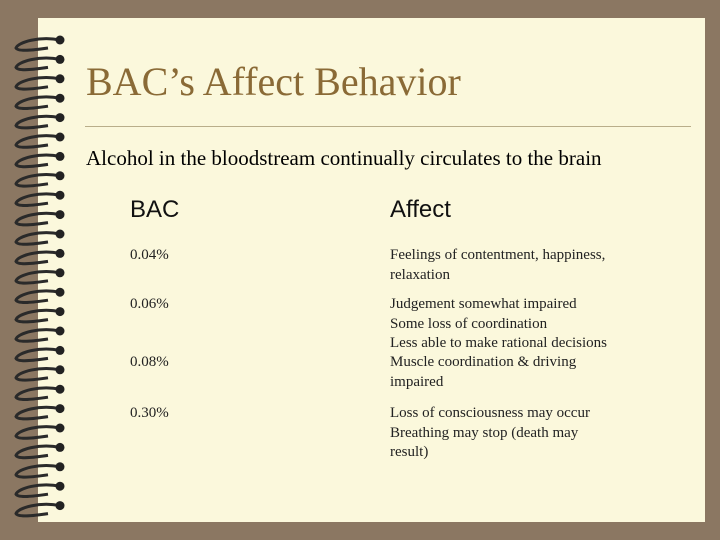 The width and height of the screenshot is (720, 540). I want to click on affect-line: Some loss of coordination, so click(469, 323).